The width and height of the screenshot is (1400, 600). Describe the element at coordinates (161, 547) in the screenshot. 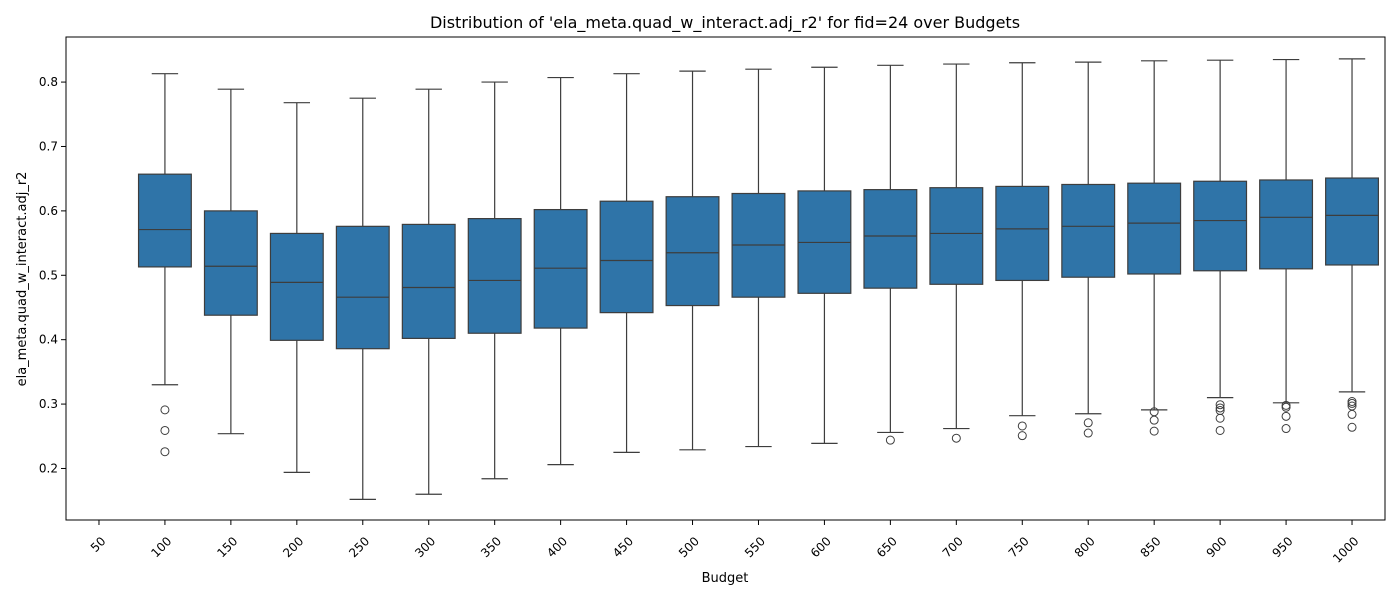

I see `x-tick-label: 100` at that location.